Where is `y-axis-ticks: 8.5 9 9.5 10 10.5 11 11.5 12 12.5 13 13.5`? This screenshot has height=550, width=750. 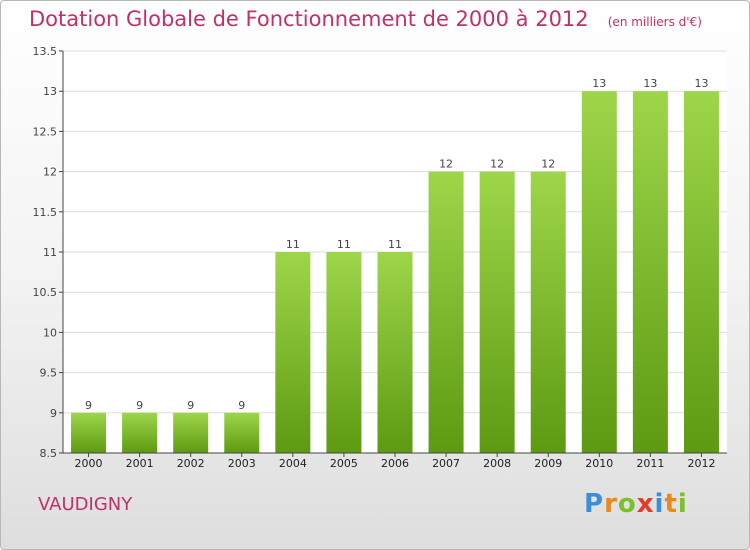
y-axis-ticks: 8.5 9 9.5 10 10.5 11 11.5 12 12.5 13 13.5 is located at coordinates (48, 252).